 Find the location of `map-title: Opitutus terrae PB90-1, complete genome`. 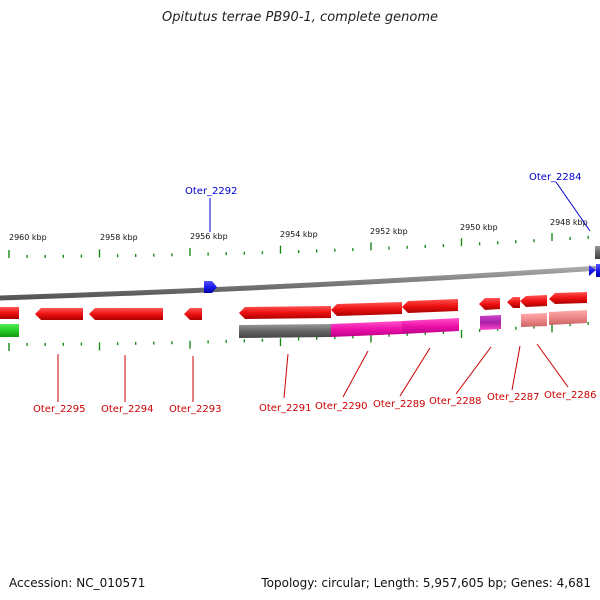

map-title: Opitutus terrae PB90-1, complete genome is located at coordinates (300, 17).